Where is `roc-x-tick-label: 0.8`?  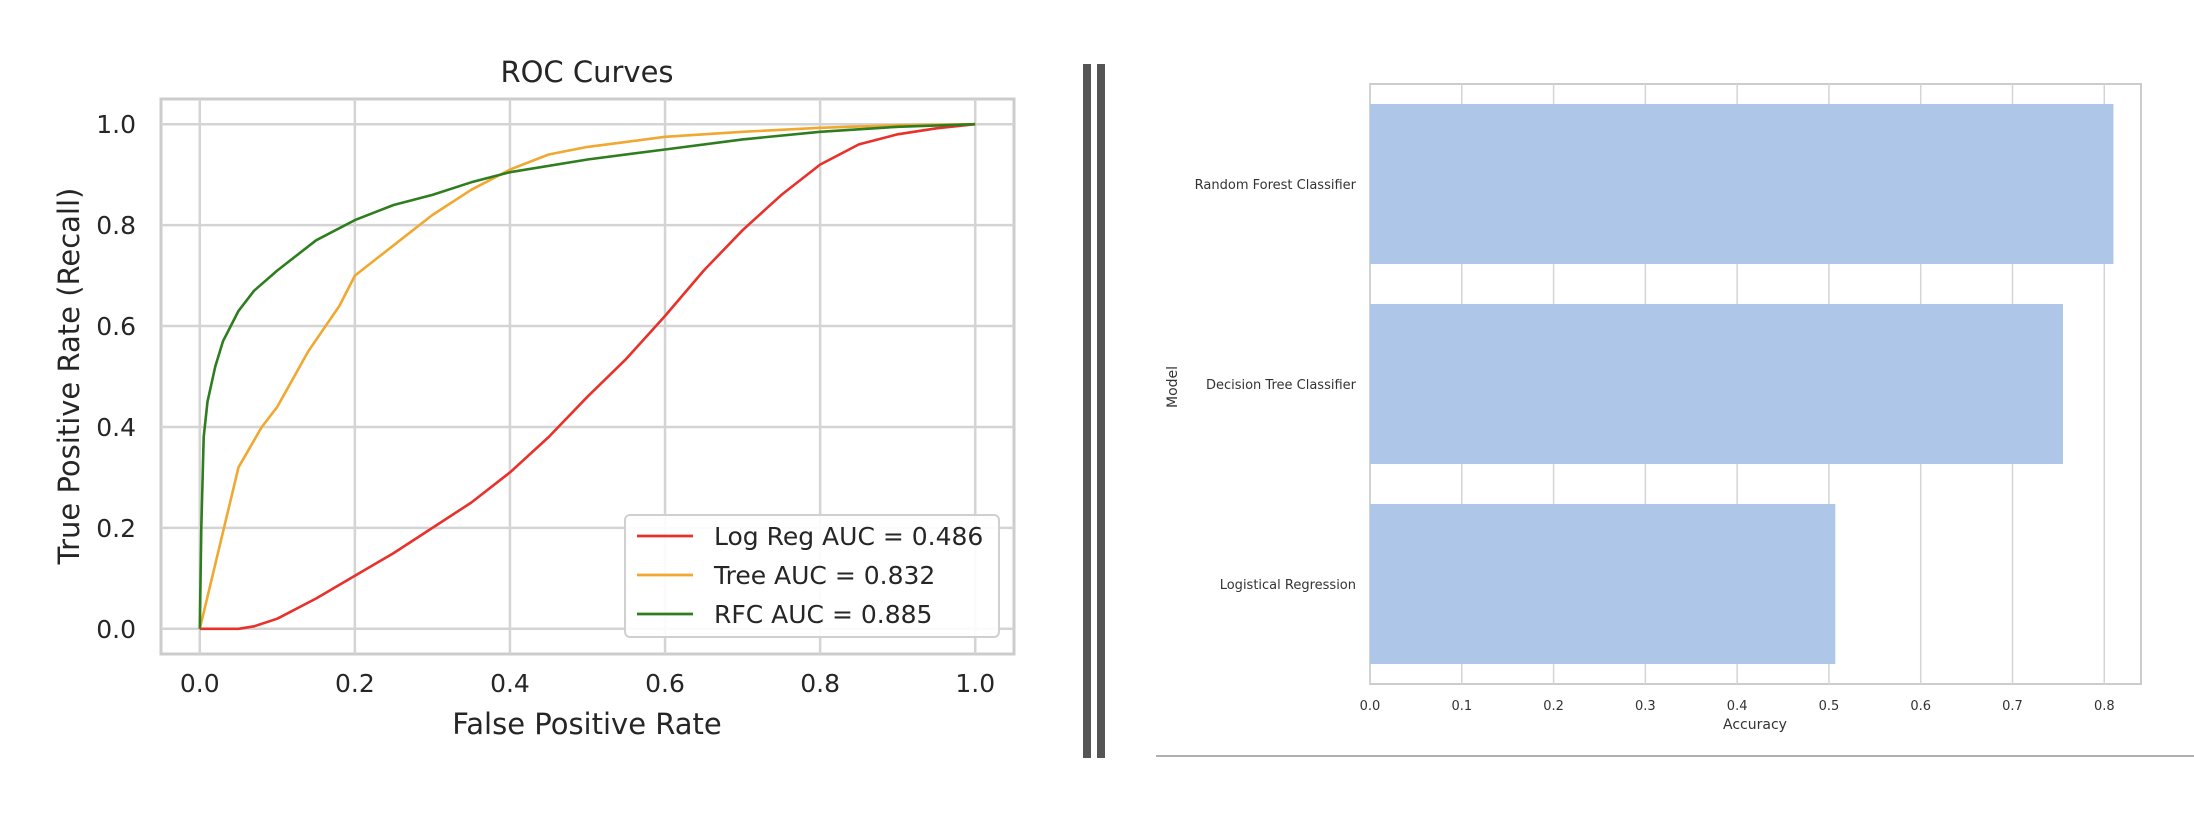 roc-x-tick-label: 0.8 is located at coordinates (820, 683).